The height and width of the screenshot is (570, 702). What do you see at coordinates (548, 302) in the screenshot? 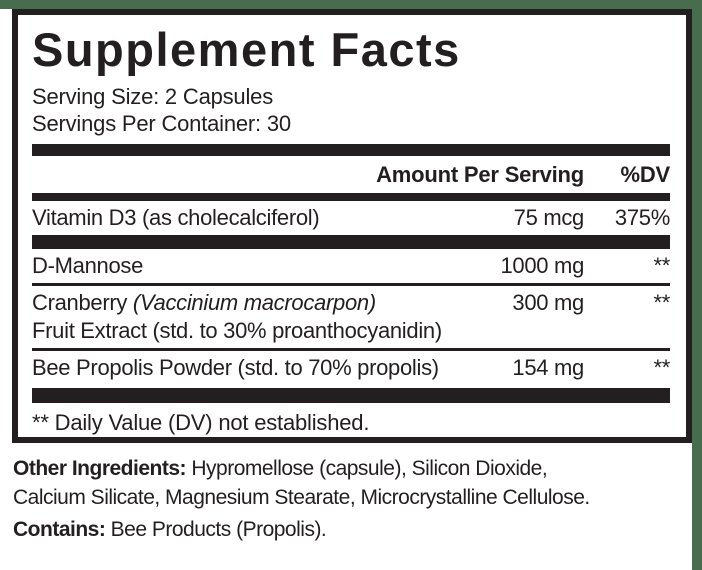
I see `ingredient-amount: 300 mg` at bounding box center [548, 302].